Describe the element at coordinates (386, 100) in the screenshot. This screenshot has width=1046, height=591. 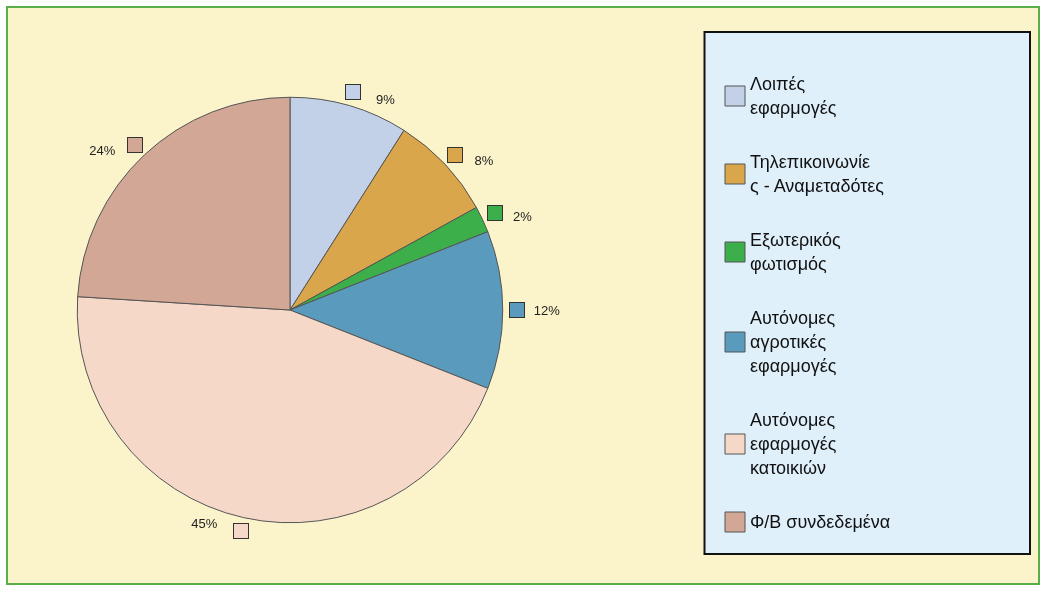
I see `data-label: 9%` at that location.